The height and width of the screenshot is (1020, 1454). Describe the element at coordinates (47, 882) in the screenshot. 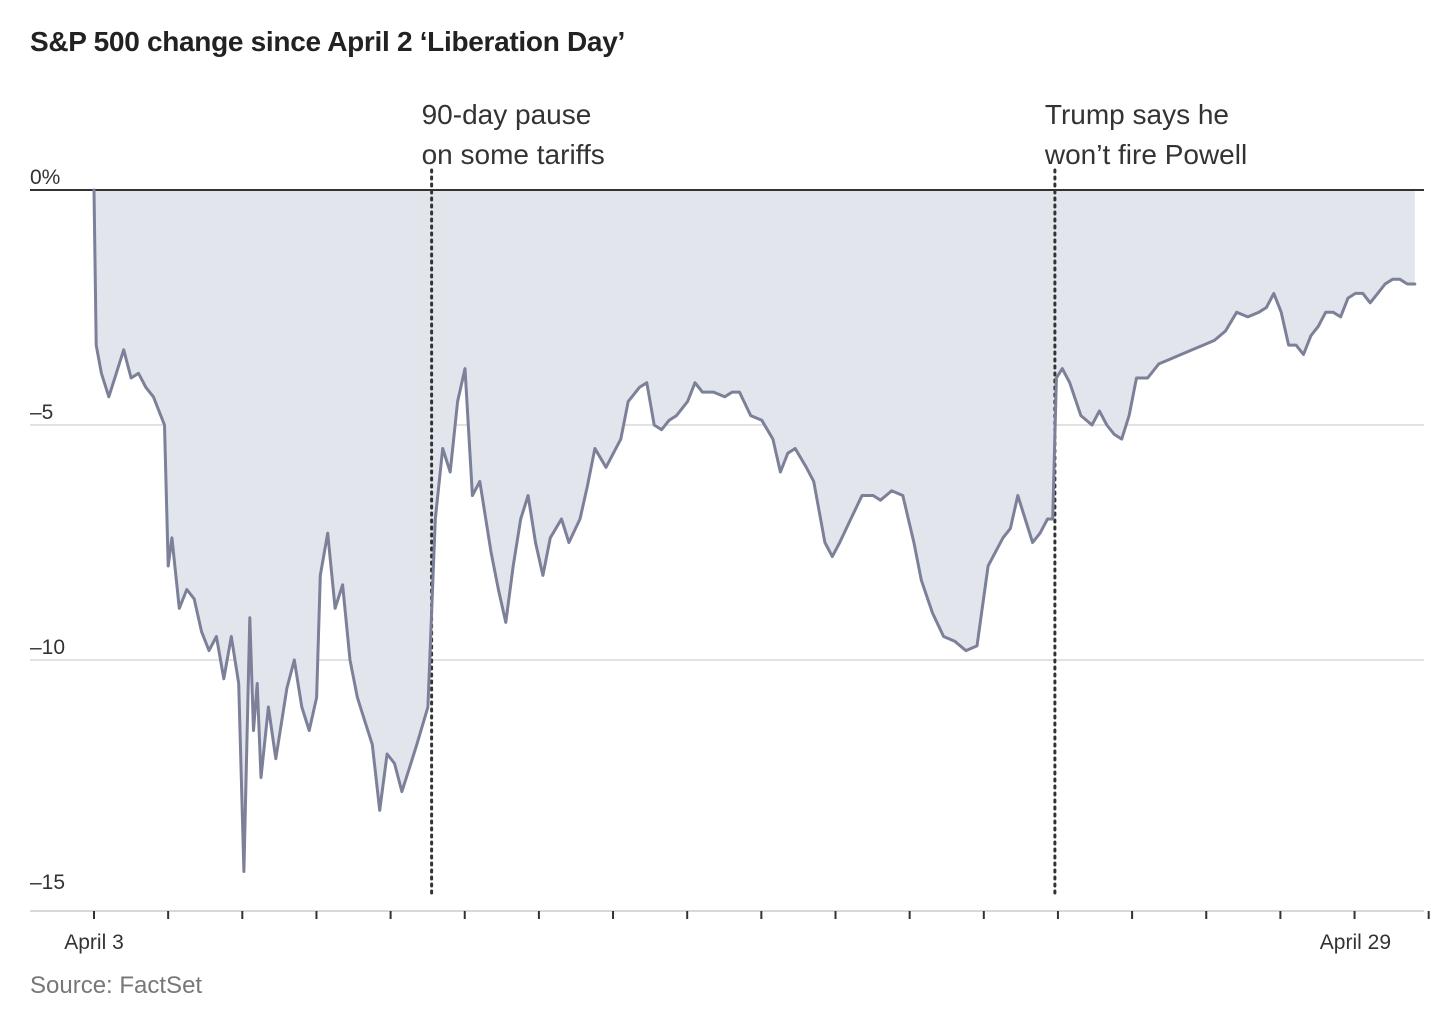

I see `y-tick-label: –15` at that location.